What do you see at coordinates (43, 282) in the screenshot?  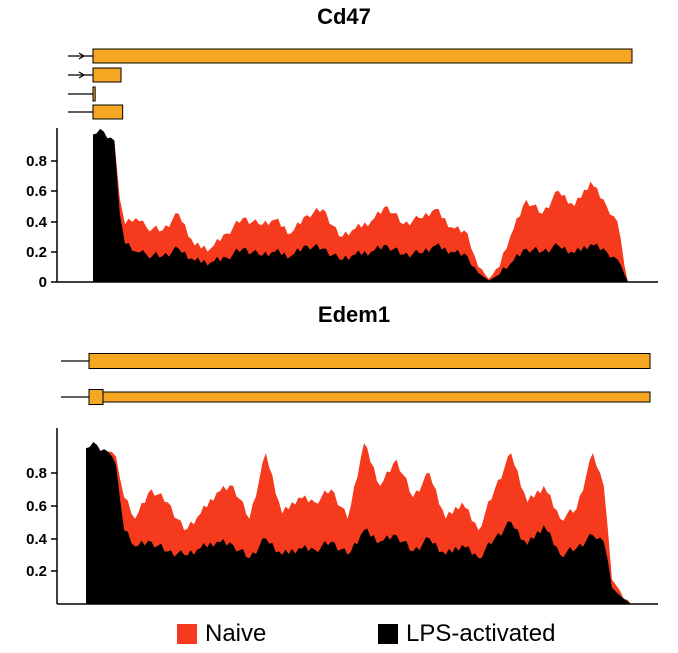 I see `y-tick-label: 0` at bounding box center [43, 282].